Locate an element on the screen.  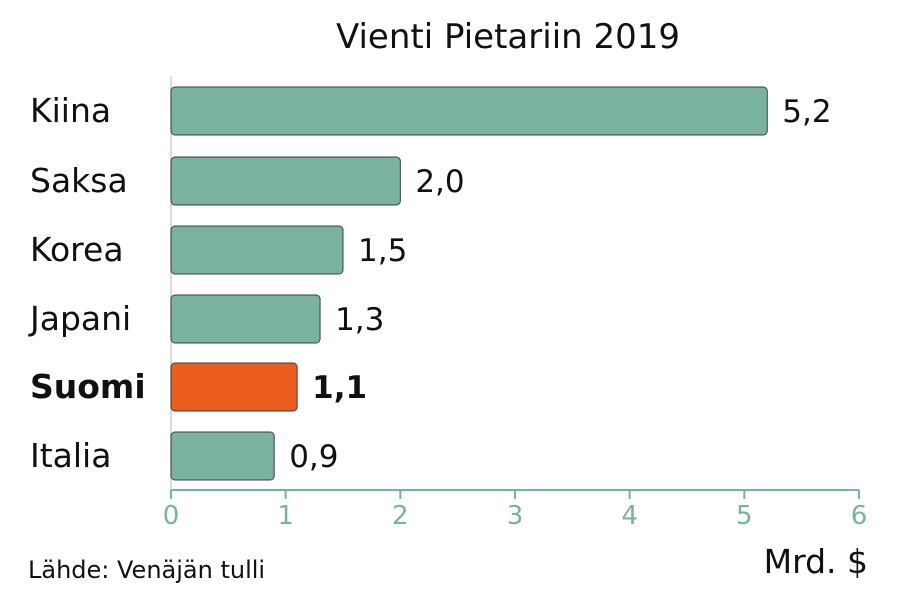
value-label: 0,9 is located at coordinates (313, 457).